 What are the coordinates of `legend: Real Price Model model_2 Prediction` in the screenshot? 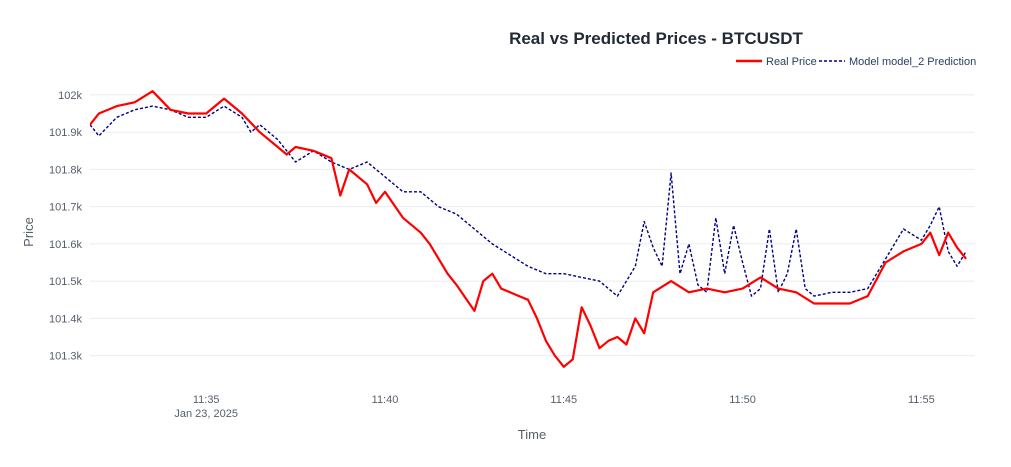 It's located at (856, 62).